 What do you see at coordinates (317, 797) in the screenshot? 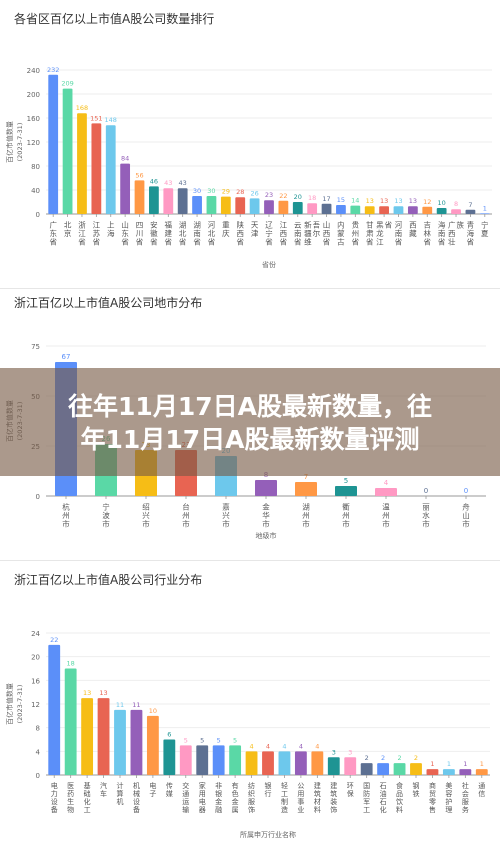
I see `x-category-label: 建筑材料` at bounding box center [317, 797].